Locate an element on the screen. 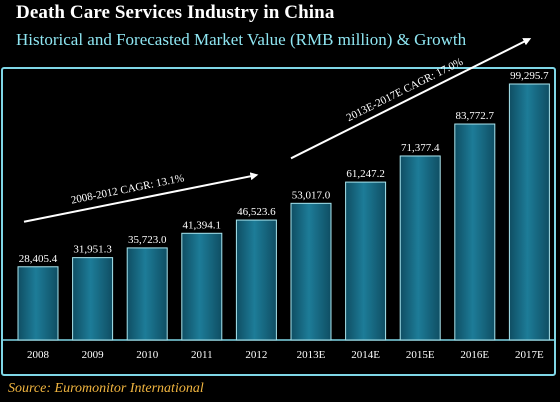 The height and width of the screenshot is (402, 560). category-tick-label: 2013E is located at coordinates (311, 355).